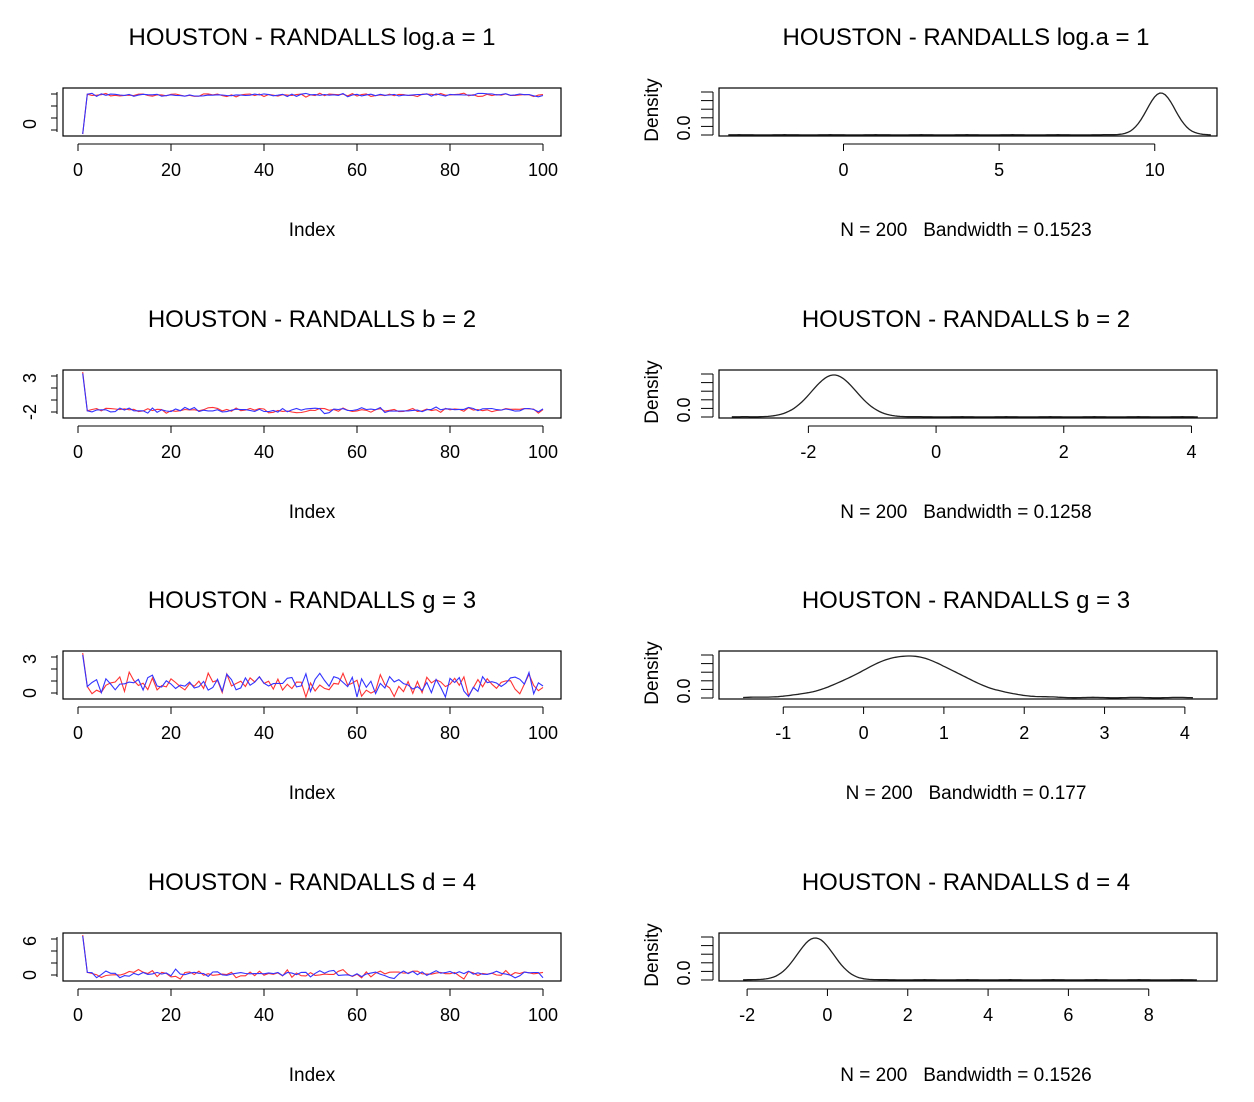 The image size is (1254, 1102). What do you see at coordinates (1155, 170) in the screenshot?
I see `x-tick-label: 10` at bounding box center [1155, 170].